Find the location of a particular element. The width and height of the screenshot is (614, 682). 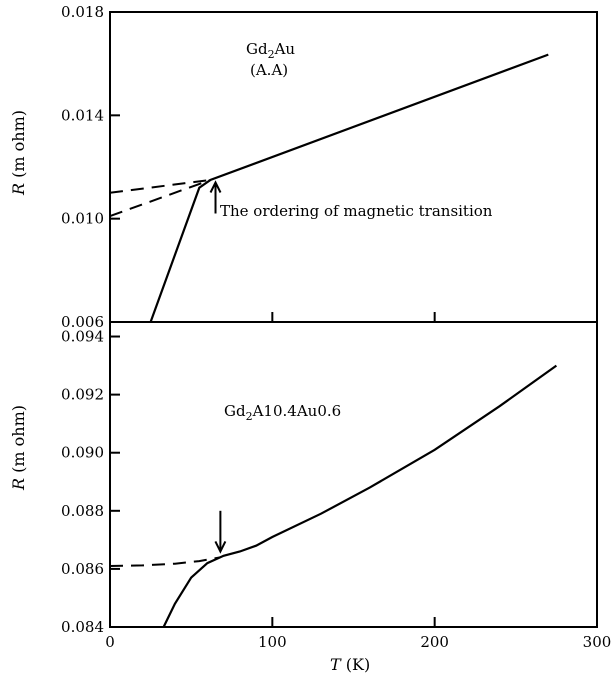

top-compound-sub: 2 is located at coordinates (271, 54).